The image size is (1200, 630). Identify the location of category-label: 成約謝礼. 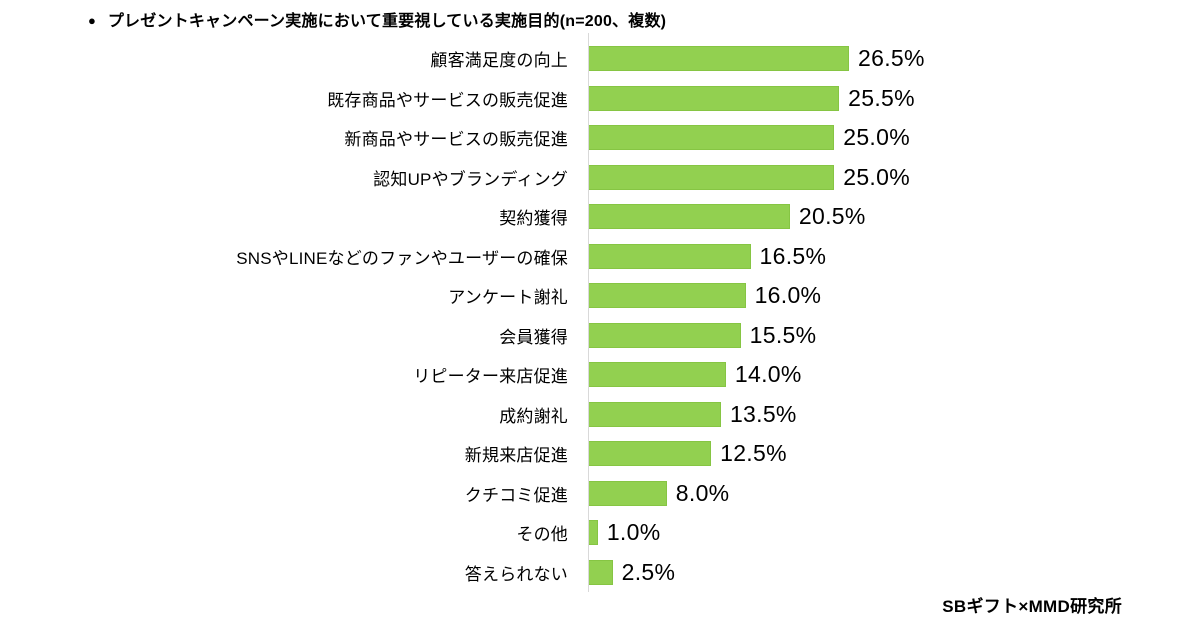
(533, 416).